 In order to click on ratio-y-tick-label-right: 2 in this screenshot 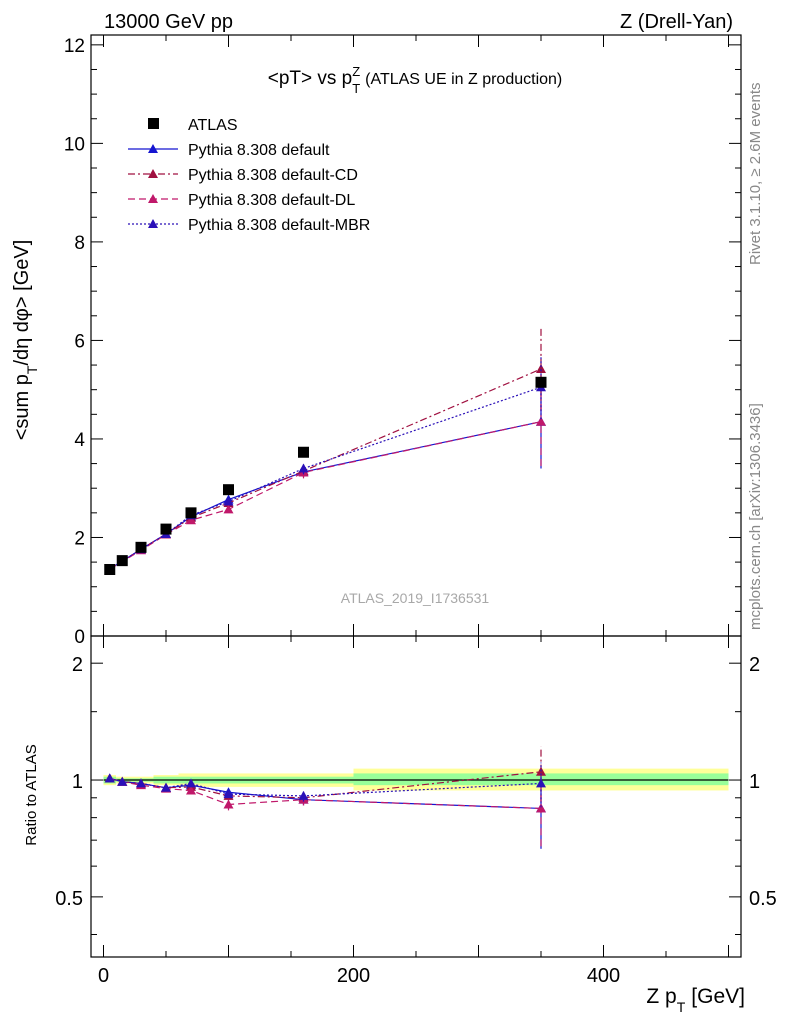, I will do `click(754, 665)`.